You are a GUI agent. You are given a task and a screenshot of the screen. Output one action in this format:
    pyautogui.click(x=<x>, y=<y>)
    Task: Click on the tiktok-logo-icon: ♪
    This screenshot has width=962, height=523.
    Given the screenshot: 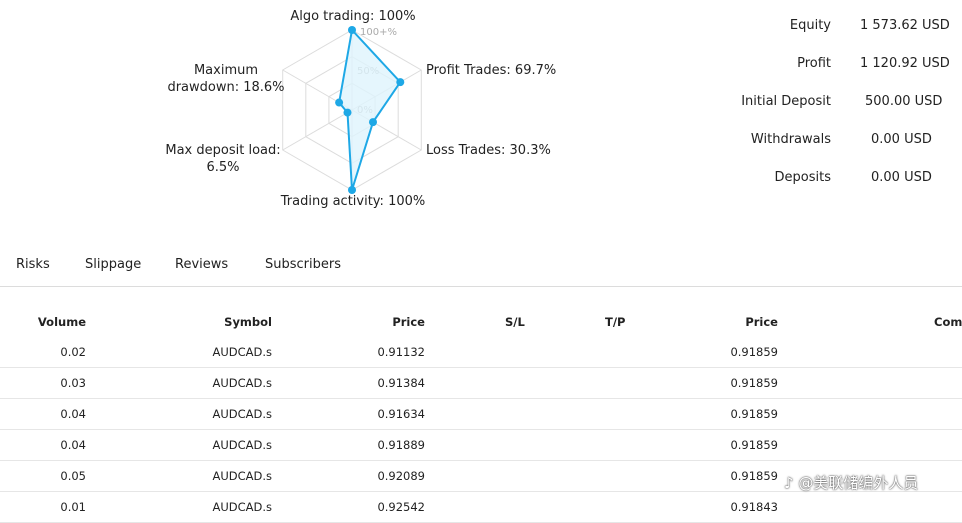 What is the action you would take?
    pyautogui.click(x=789, y=483)
    